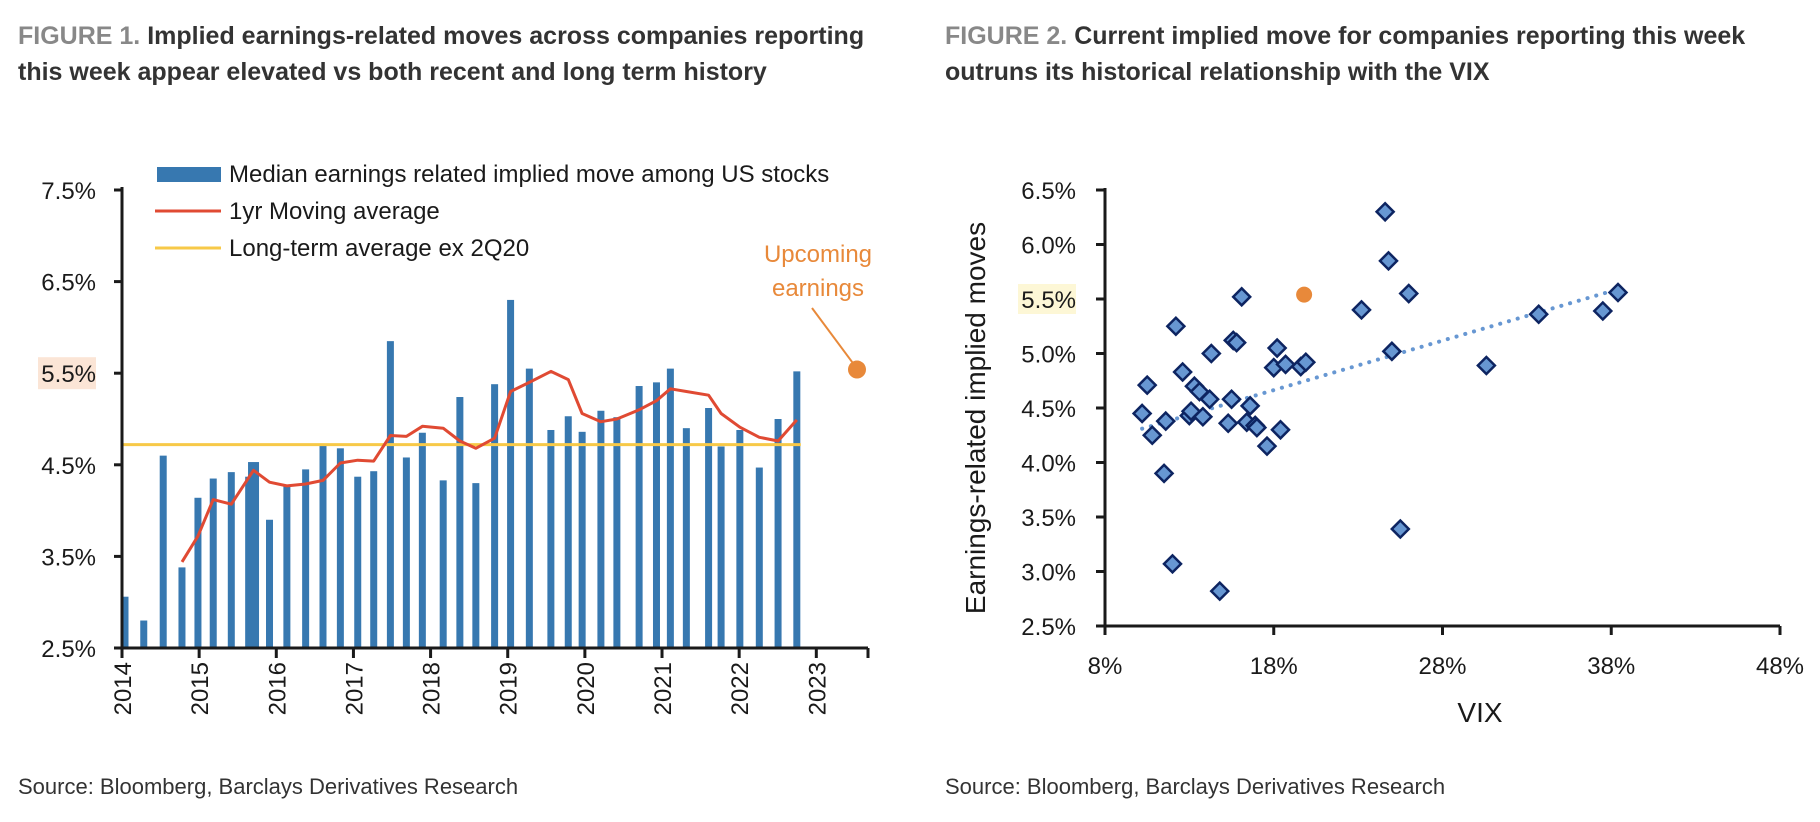 This screenshot has width=1820, height=822. Describe the element at coordinates (1048, 464) in the screenshot. I see `y-tick-label: 4.0%` at that location.